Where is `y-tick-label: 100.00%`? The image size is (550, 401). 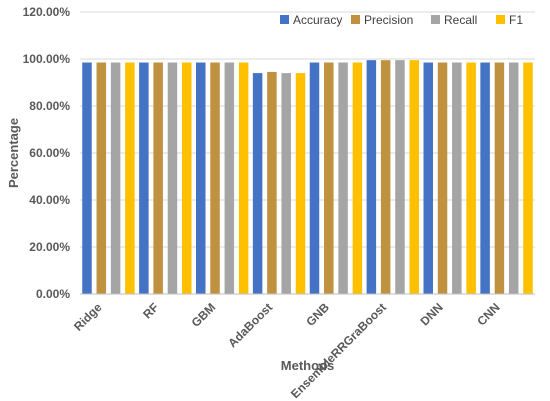 y-tick-label: 100.00% is located at coordinates (47, 59).